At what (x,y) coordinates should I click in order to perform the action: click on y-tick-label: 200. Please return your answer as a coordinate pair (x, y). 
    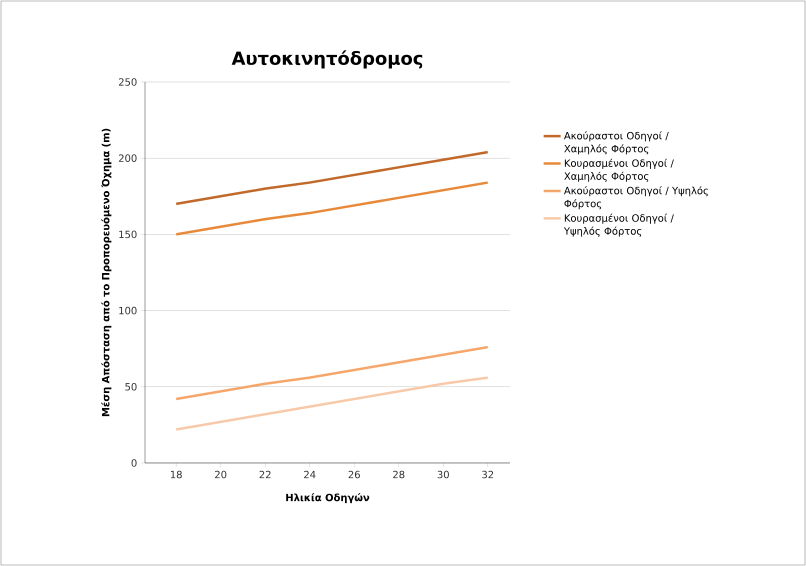
    Looking at the image, I should click on (127, 158).